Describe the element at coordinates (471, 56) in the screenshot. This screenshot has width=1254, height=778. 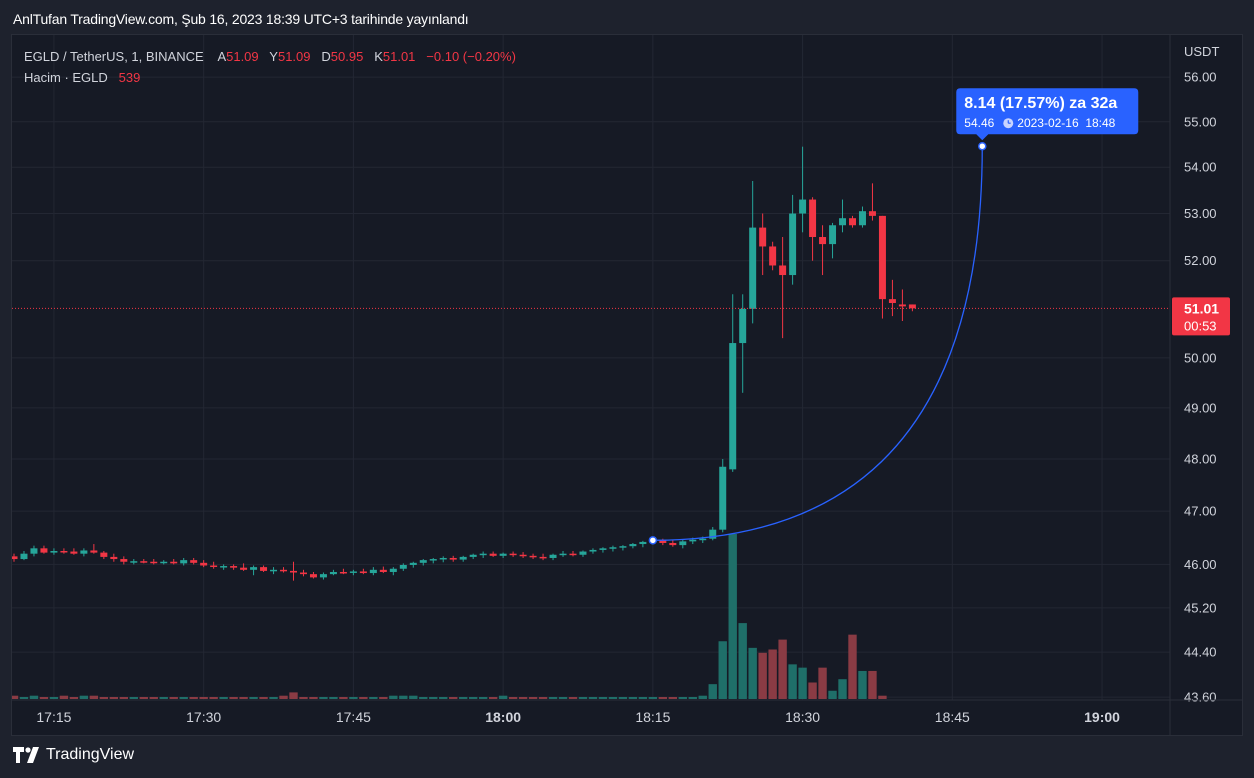
I see `change-value: −0.10 (−0.20%)` at that location.